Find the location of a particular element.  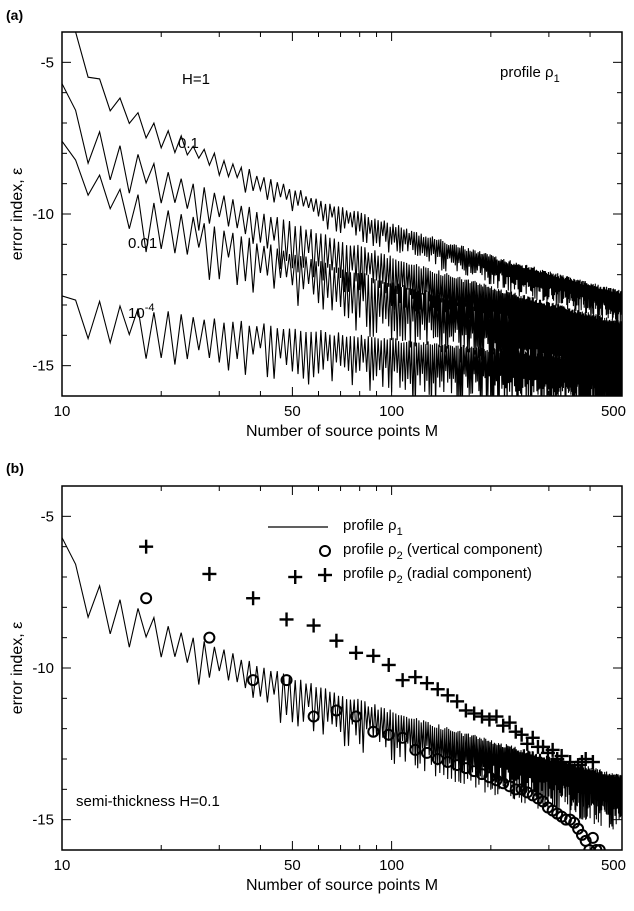

panel-label: (a) is located at coordinates (14, 15).